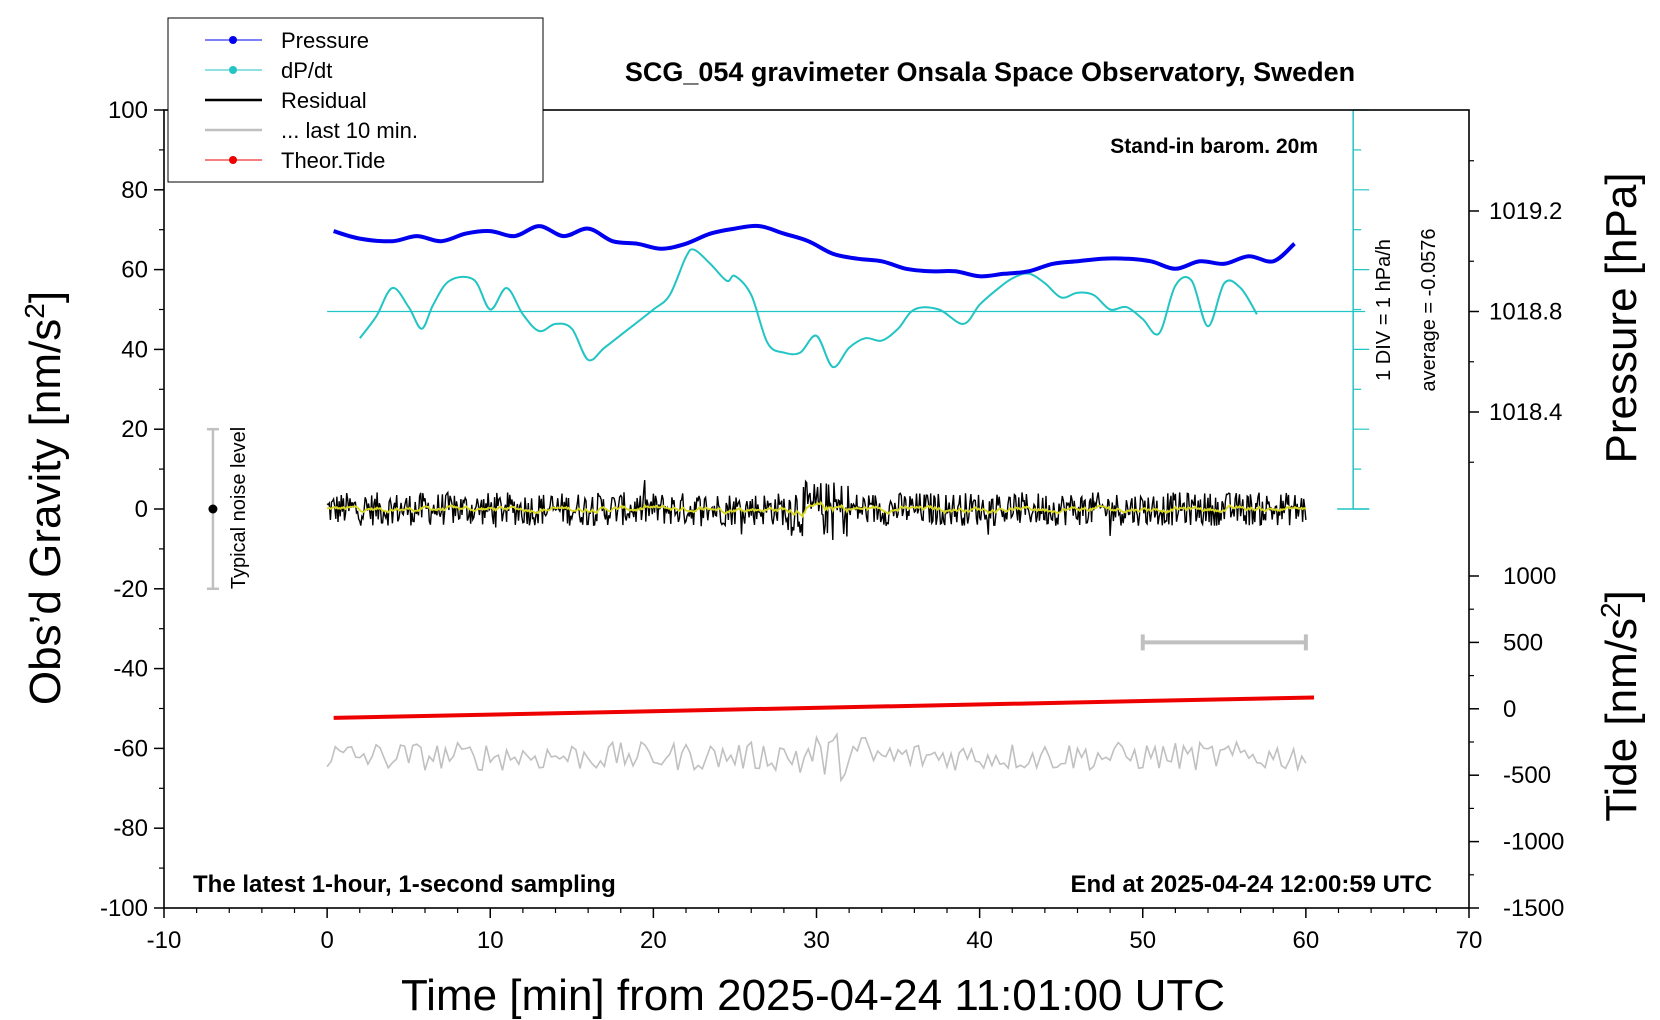 Image resolution: width=1660 pixels, height=1020 pixels. I want to click on div-note: 1 DIV = 1 hPa/h, so click(1384, 310).